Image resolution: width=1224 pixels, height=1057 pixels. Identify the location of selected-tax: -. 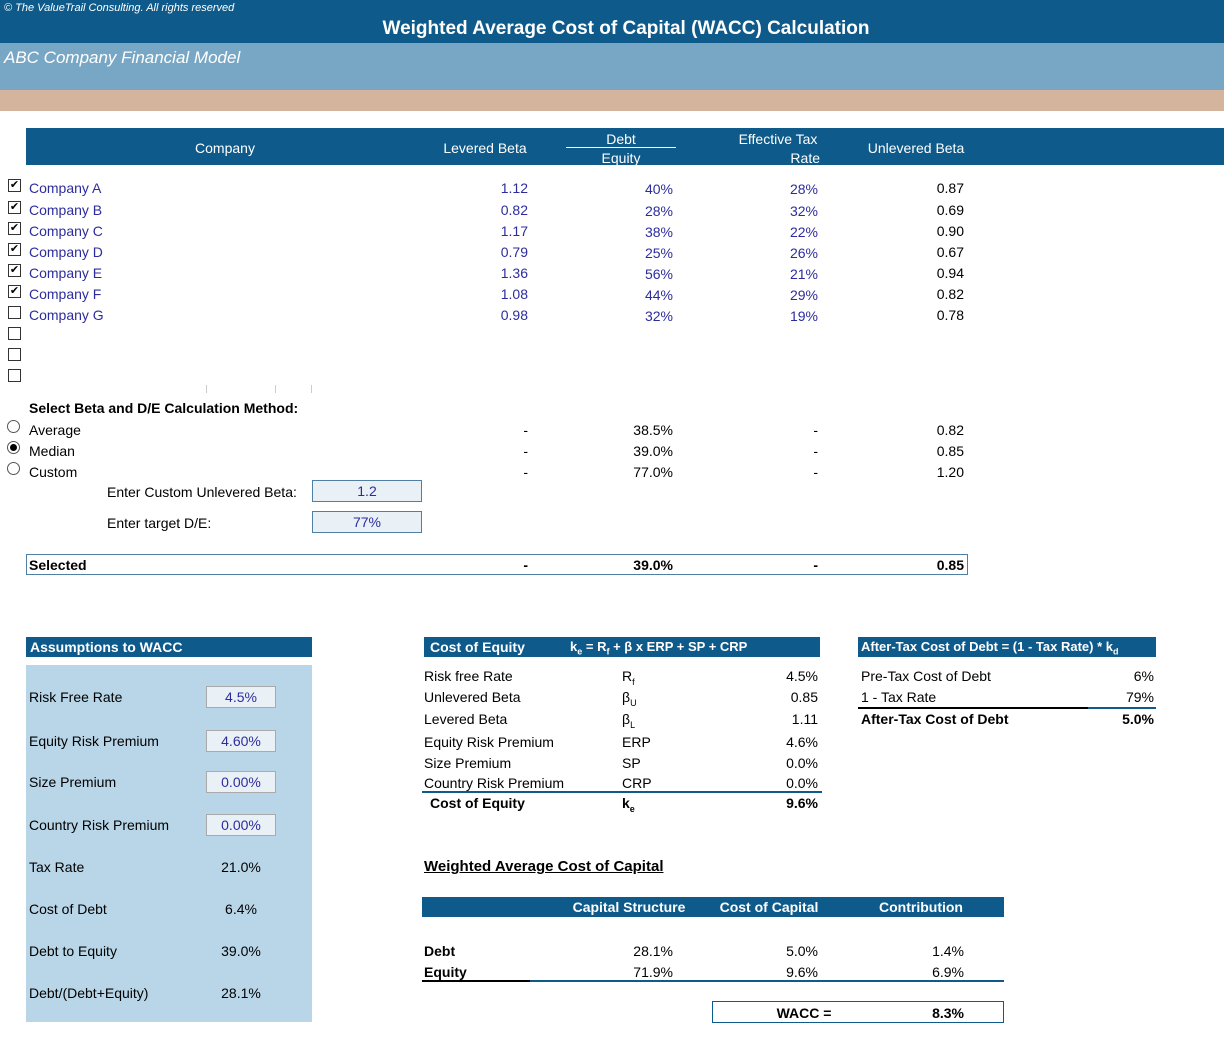
(815, 565).